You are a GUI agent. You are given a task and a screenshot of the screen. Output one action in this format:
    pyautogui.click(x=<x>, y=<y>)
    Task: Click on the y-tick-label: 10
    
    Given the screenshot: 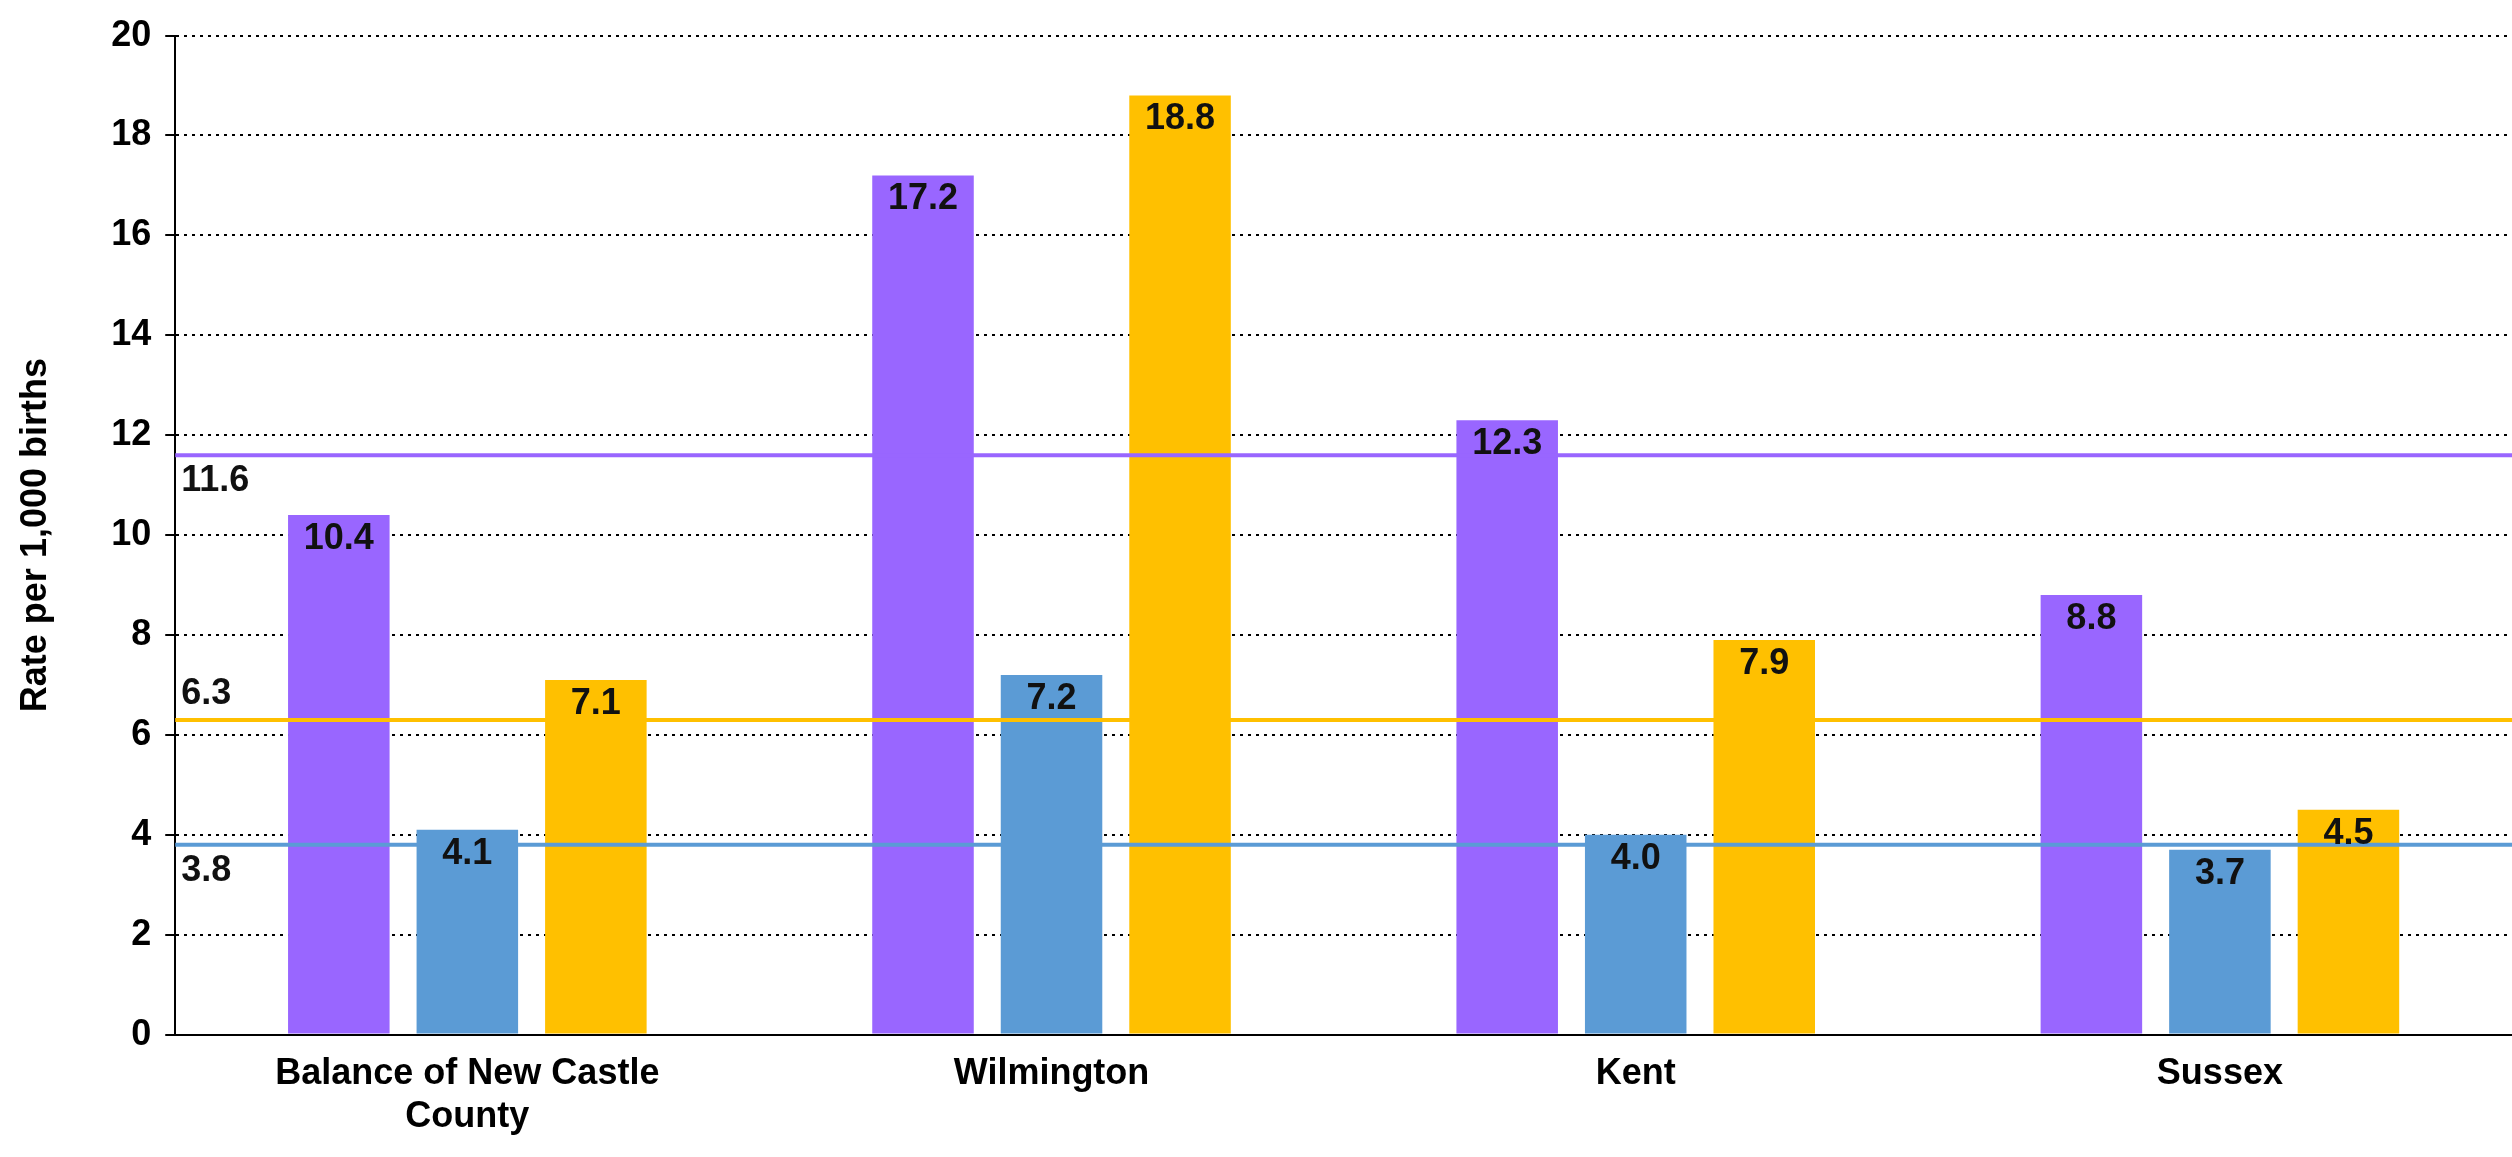 What is the action you would take?
    pyautogui.click(x=131, y=533)
    